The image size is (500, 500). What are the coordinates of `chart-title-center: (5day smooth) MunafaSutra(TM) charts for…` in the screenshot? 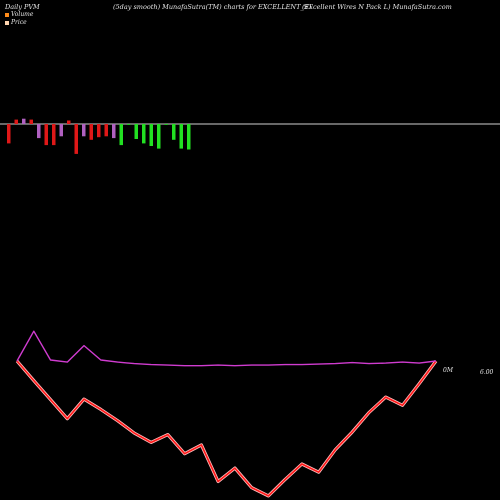 It's located at (213, 7).